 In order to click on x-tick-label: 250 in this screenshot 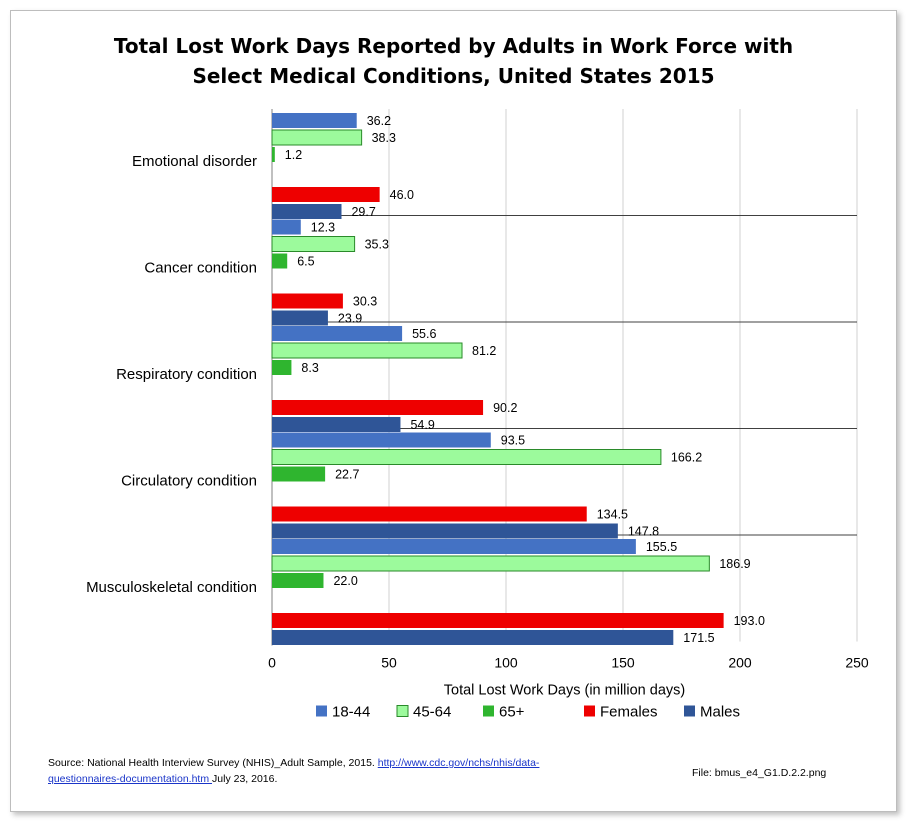, I will do `click(857, 663)`.